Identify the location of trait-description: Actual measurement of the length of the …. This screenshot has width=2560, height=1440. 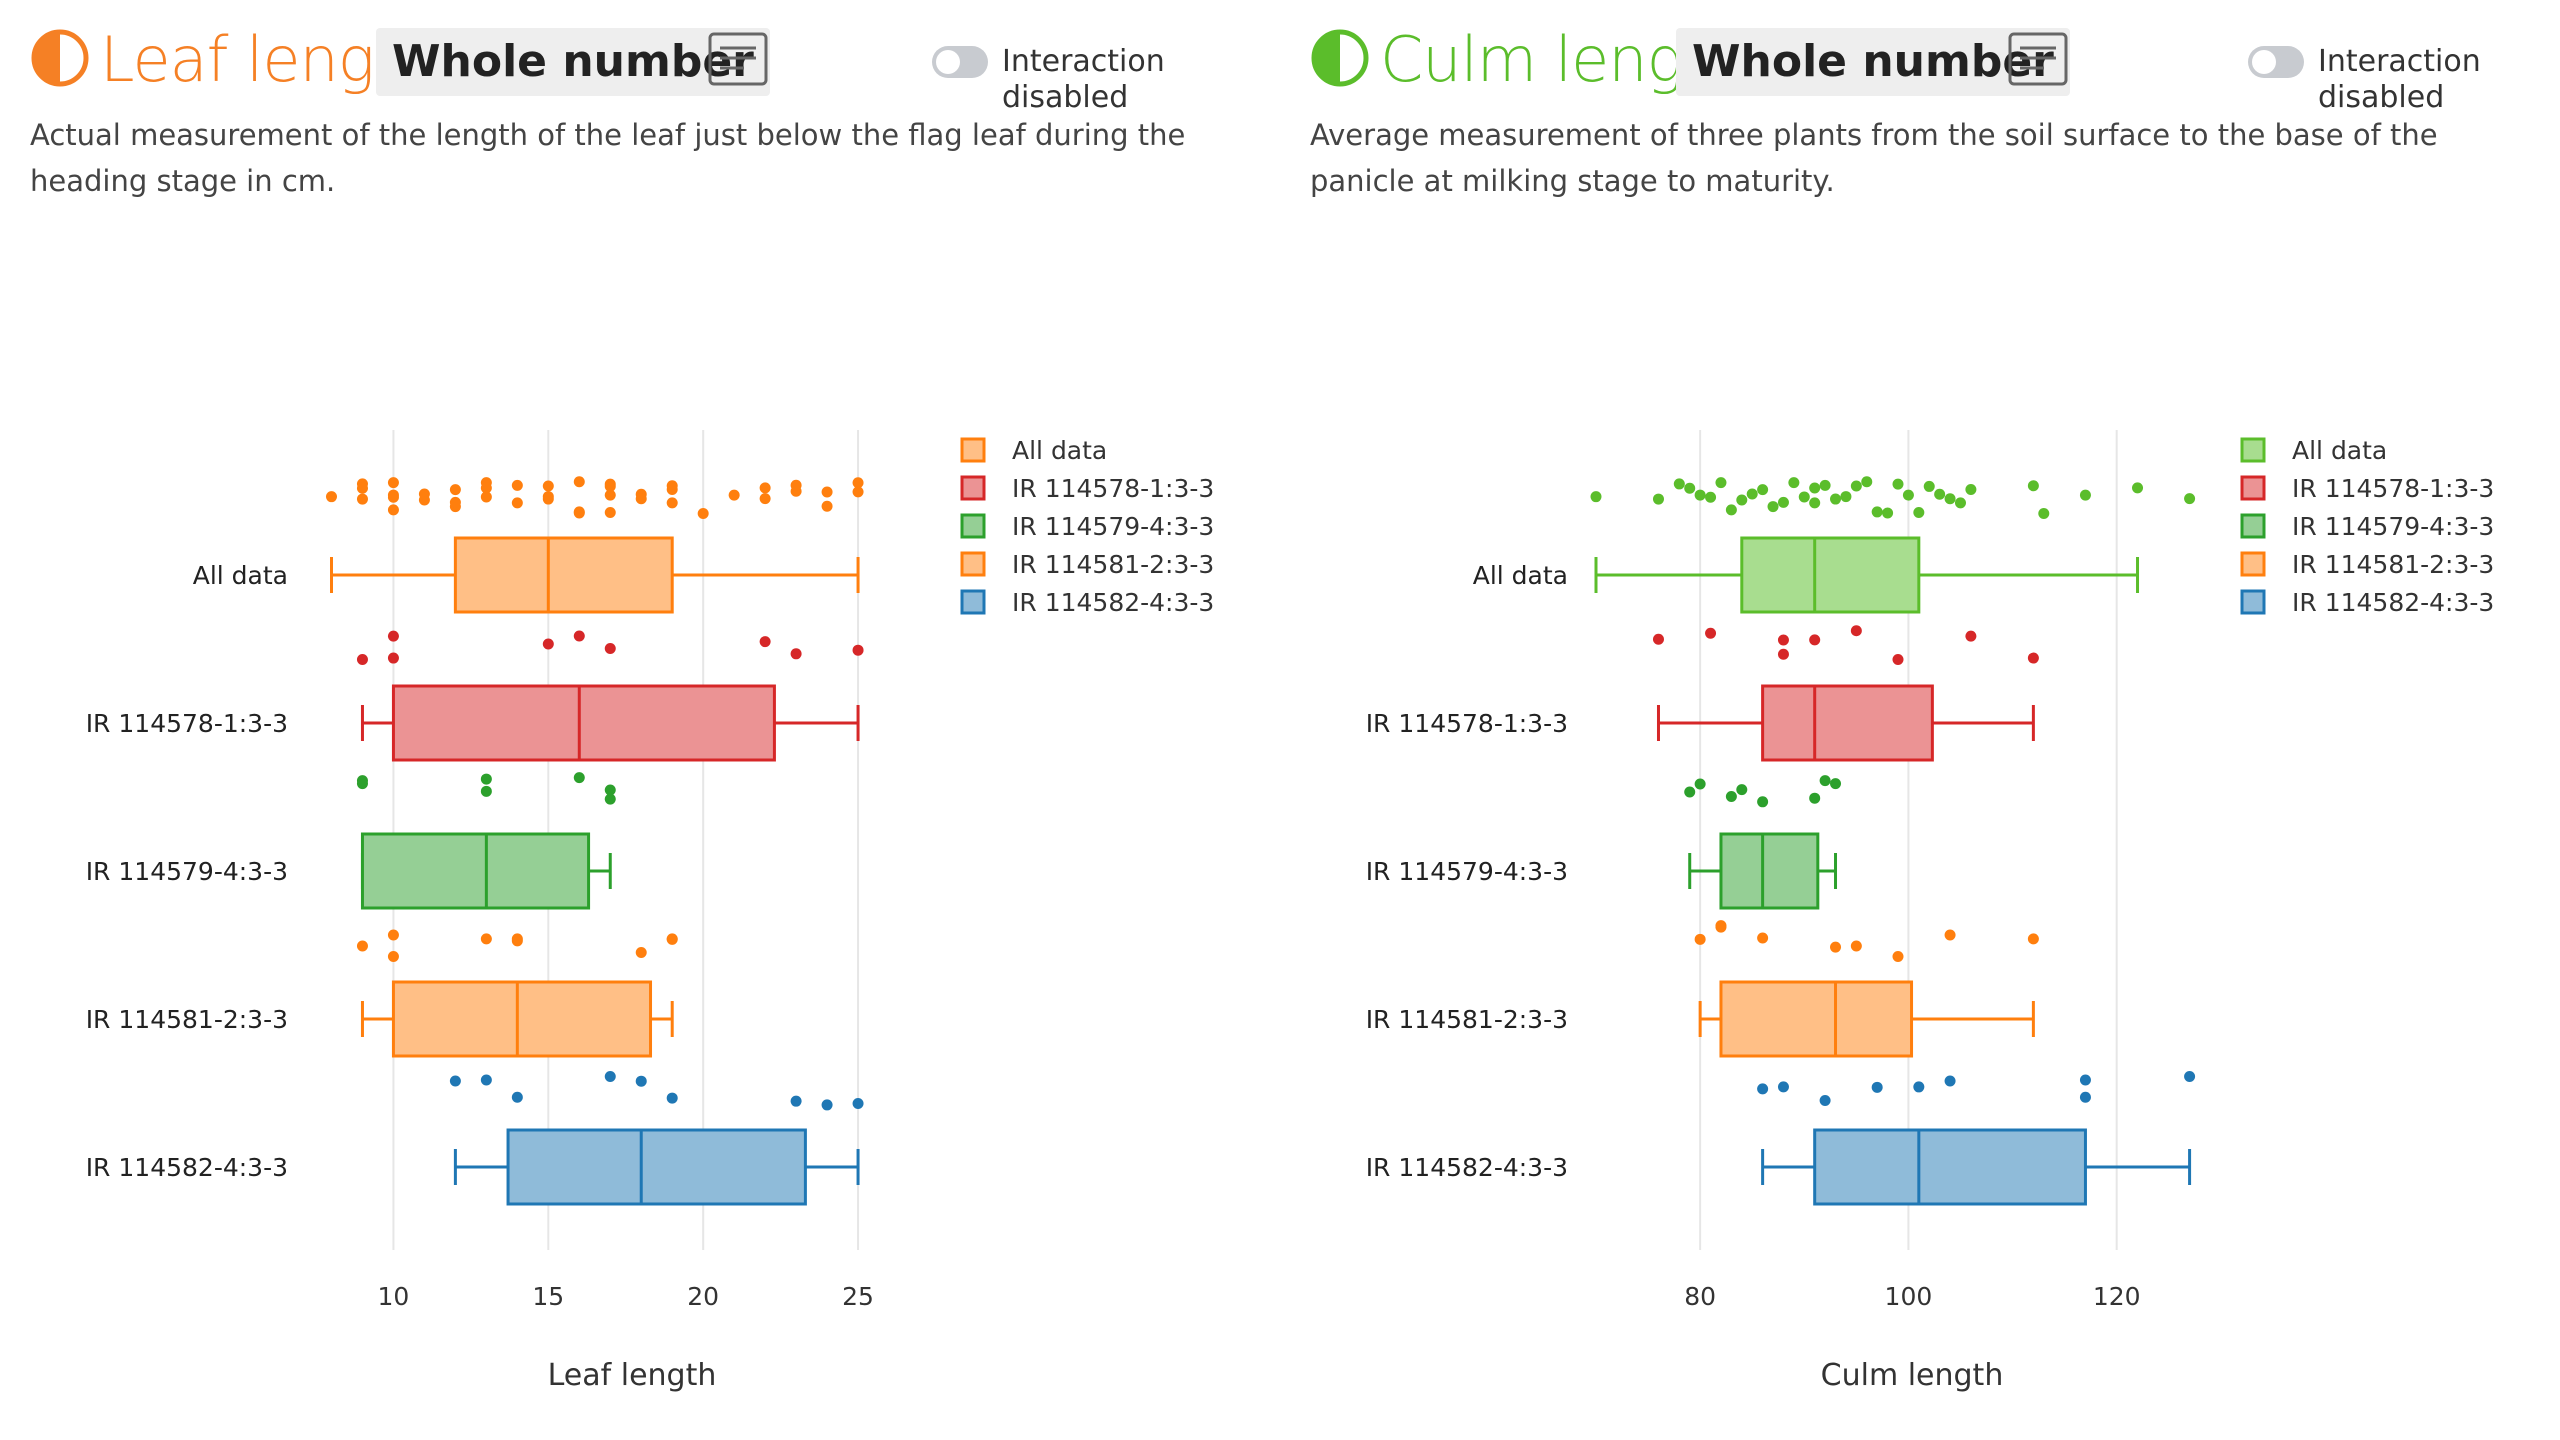
(608, 158).